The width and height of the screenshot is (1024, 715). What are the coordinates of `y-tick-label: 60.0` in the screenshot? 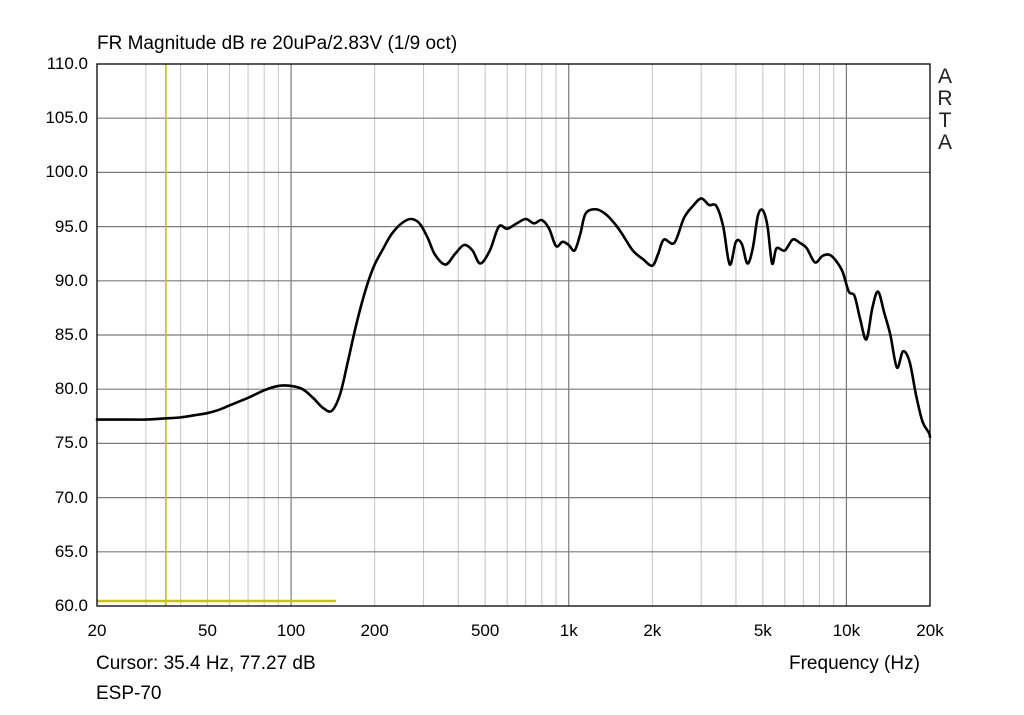 It's located at (71, 605).